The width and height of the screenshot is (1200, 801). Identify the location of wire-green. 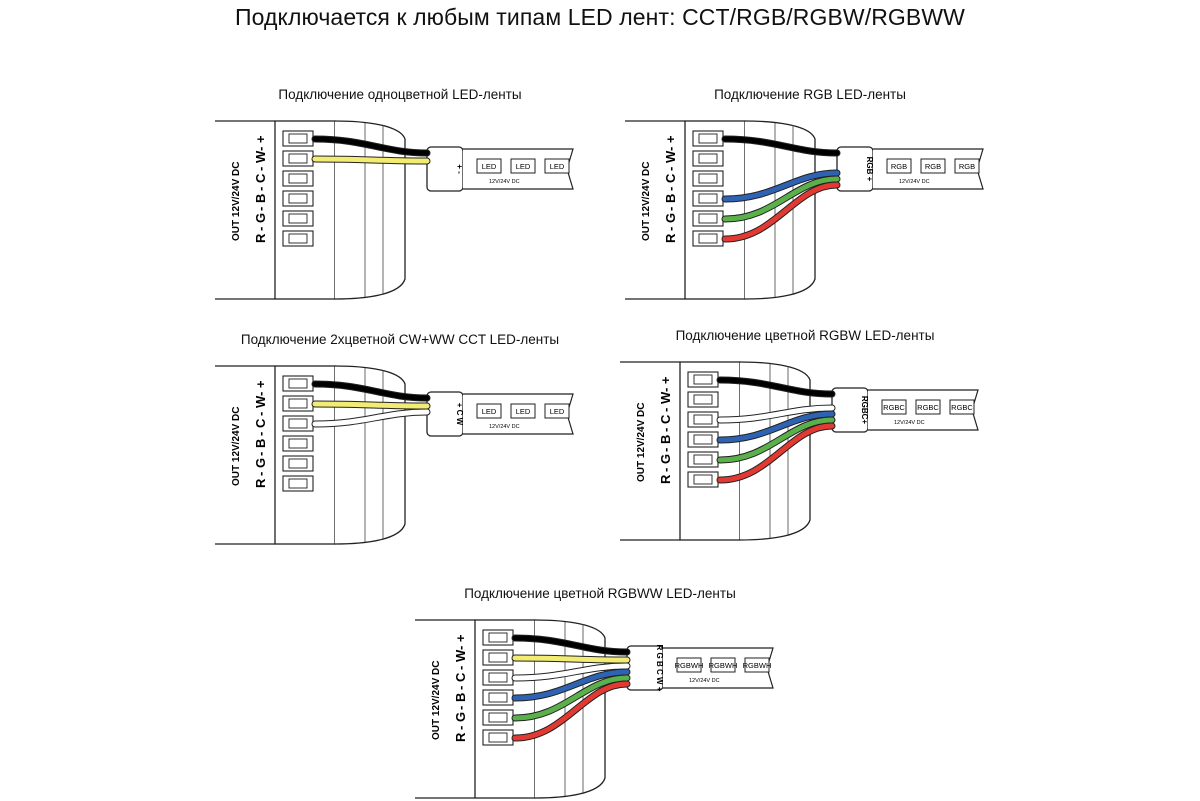
(571, 698).